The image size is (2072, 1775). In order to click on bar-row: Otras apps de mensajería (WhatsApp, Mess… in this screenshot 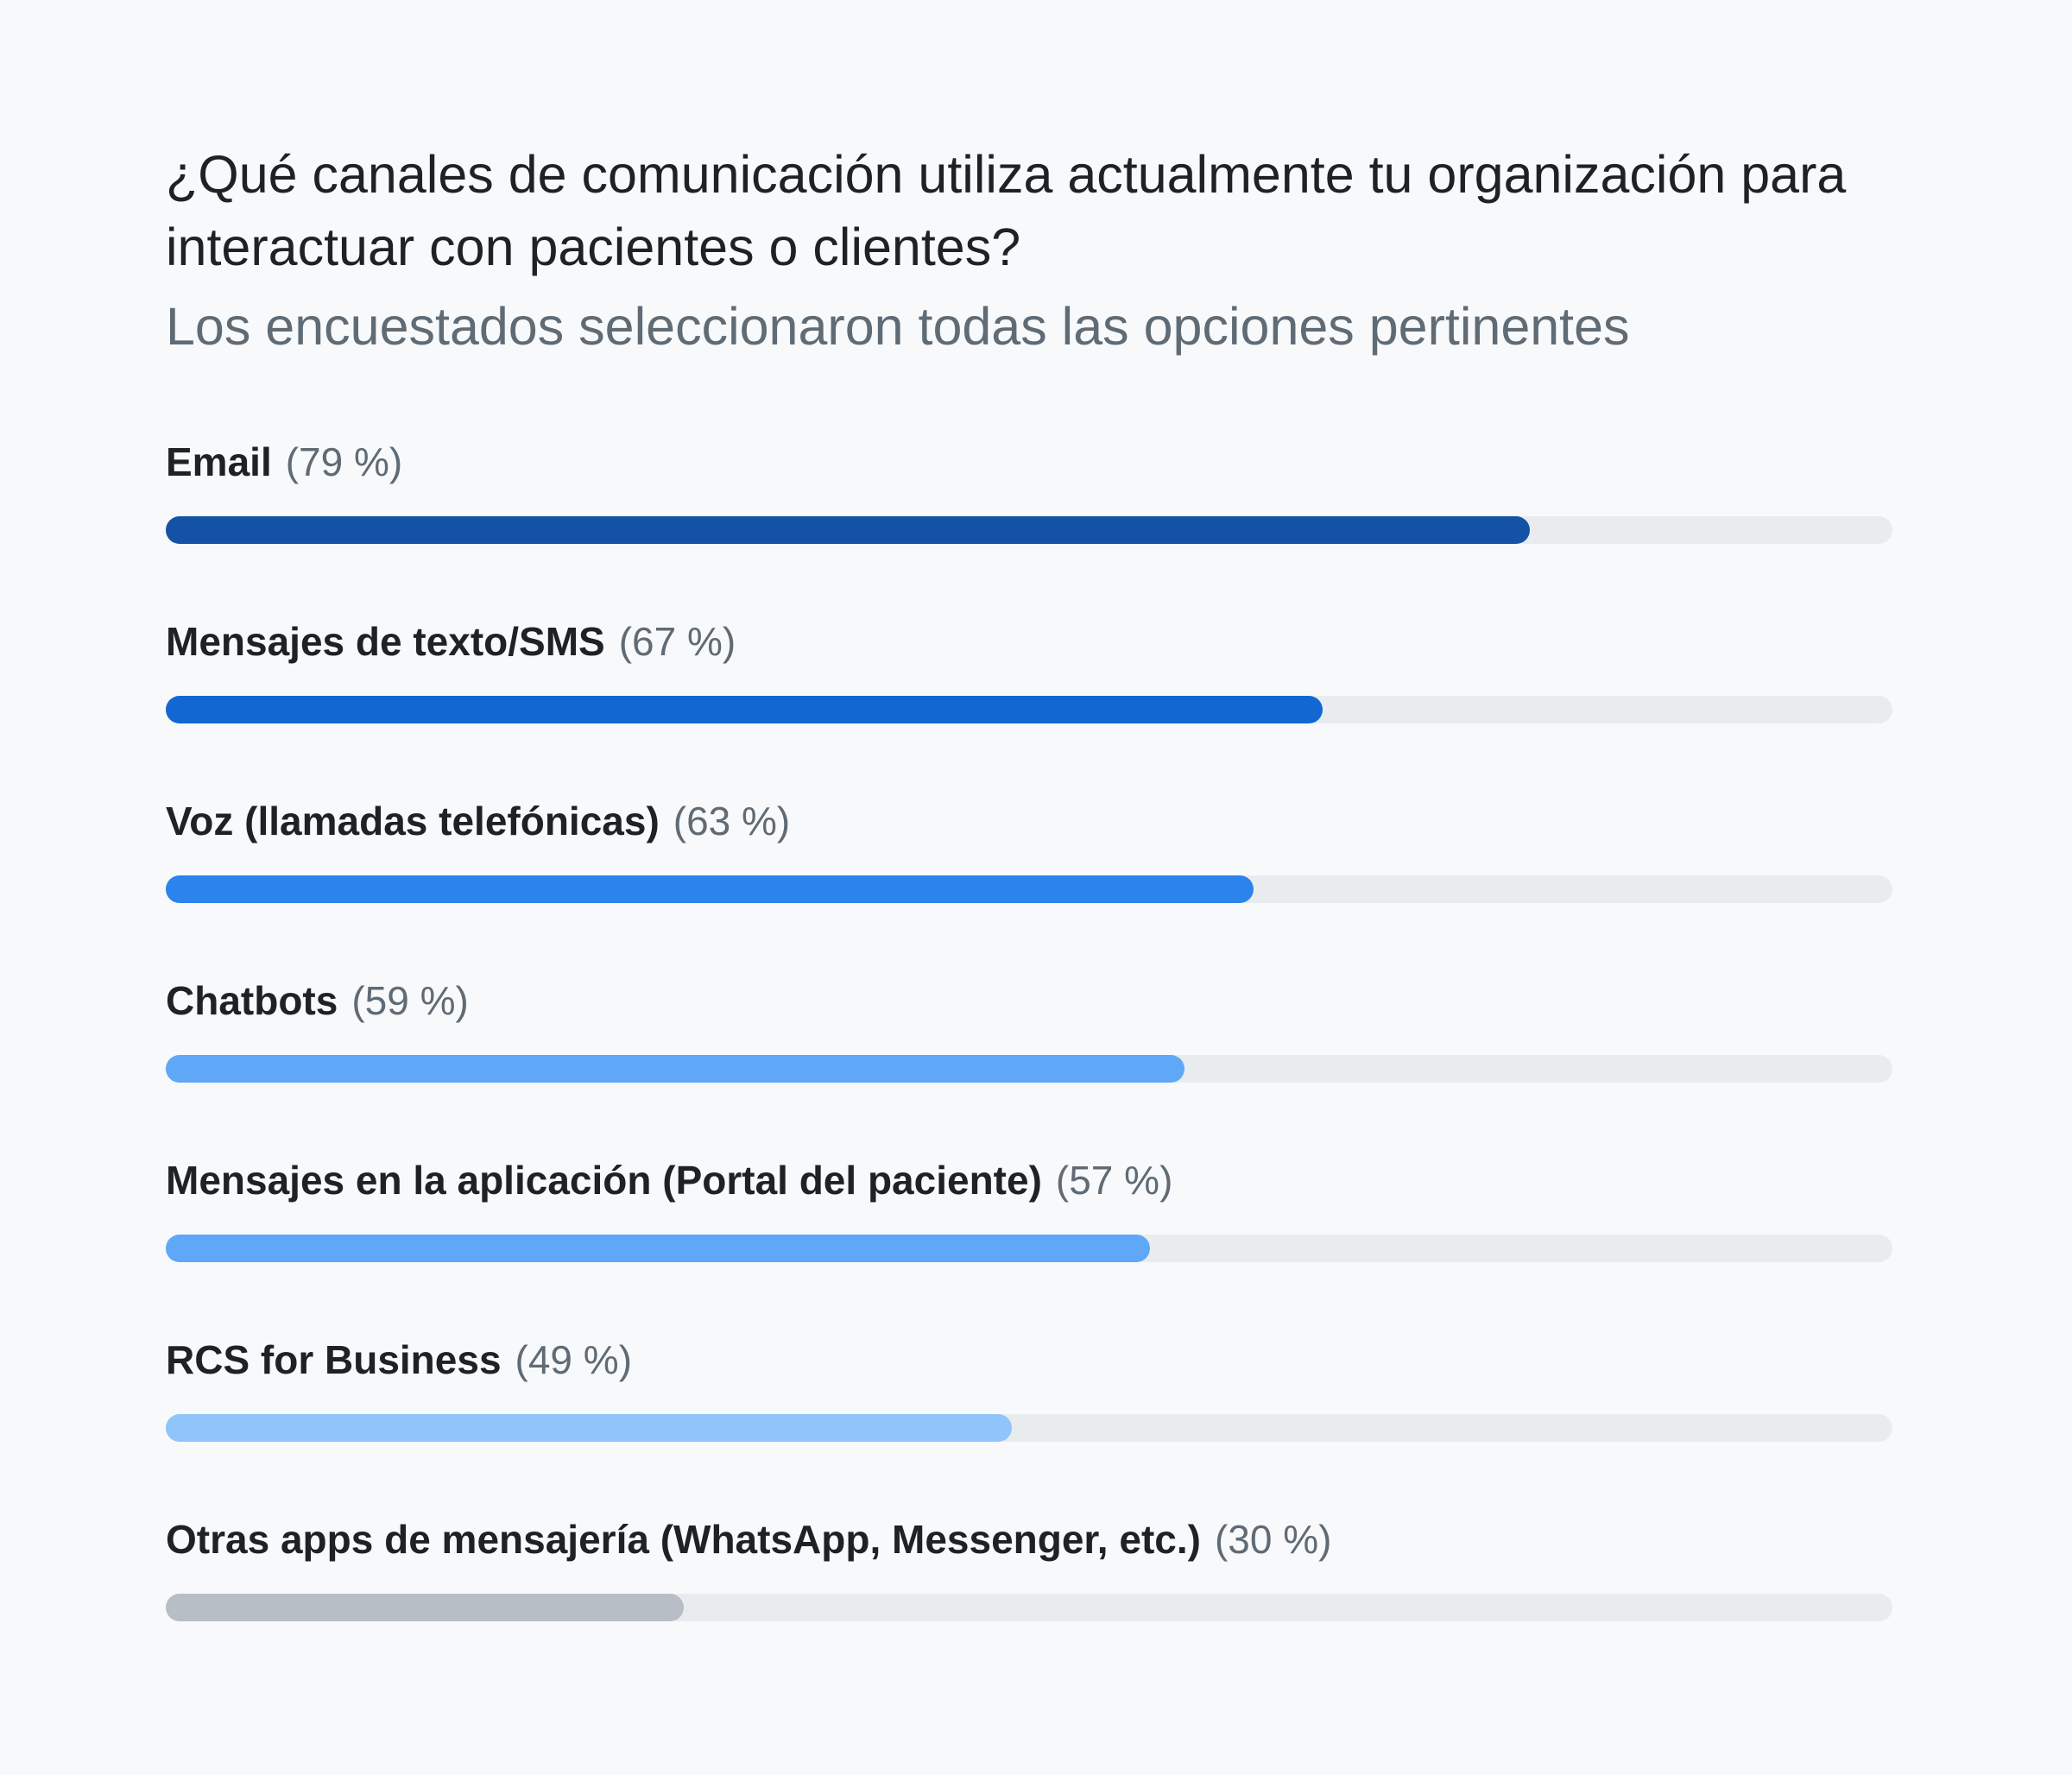, I will do `click(1029, 1599)`.